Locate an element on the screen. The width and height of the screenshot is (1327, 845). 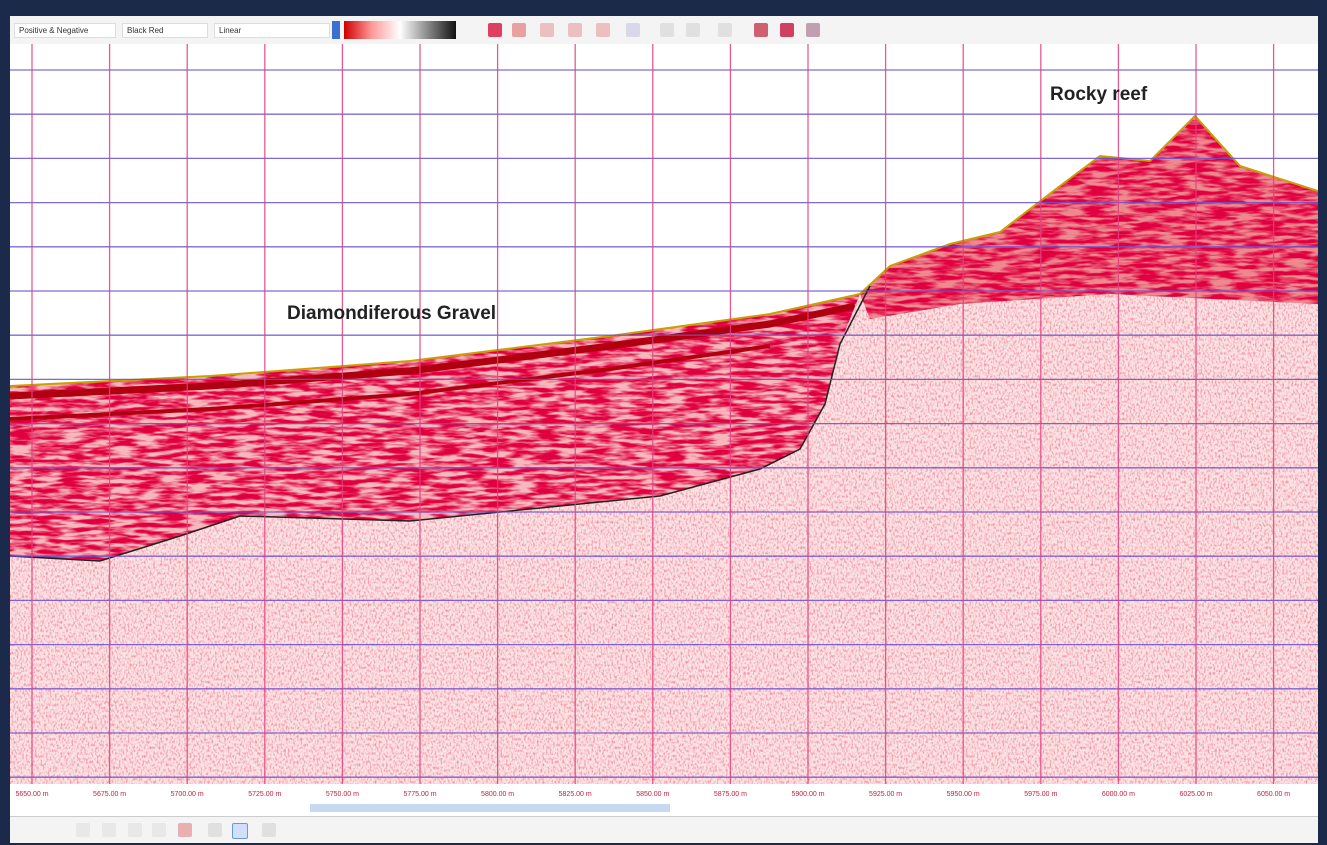
scale-dropdown: Linear is located at coordinates (272, 30).